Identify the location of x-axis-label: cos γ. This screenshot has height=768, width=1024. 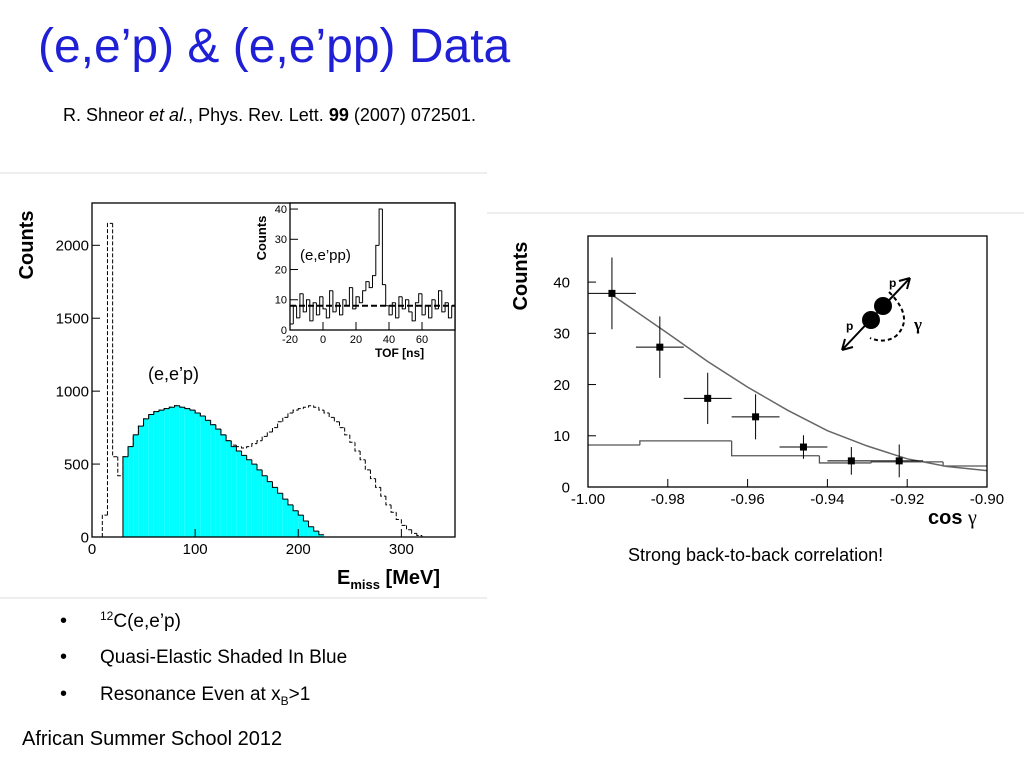
(952, 518).